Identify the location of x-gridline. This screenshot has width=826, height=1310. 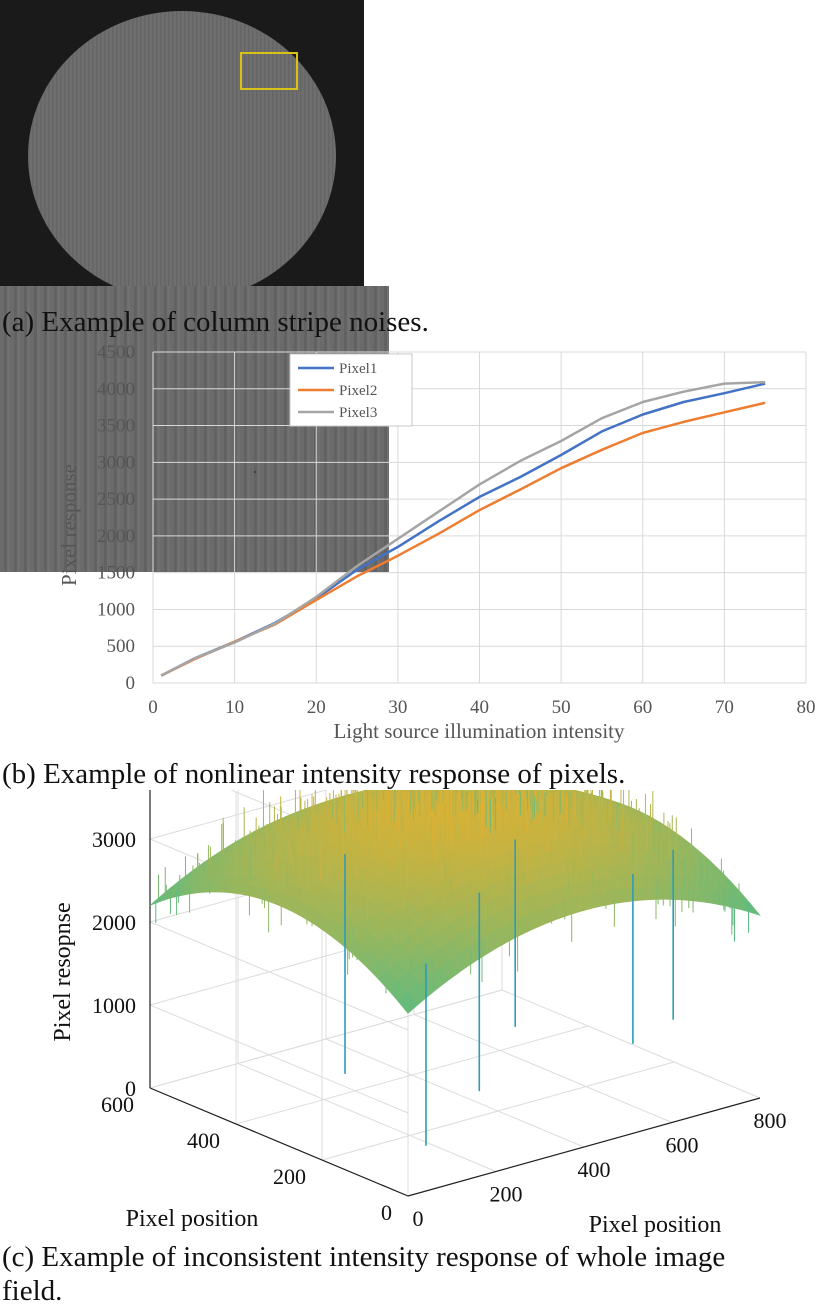
(631, 944).